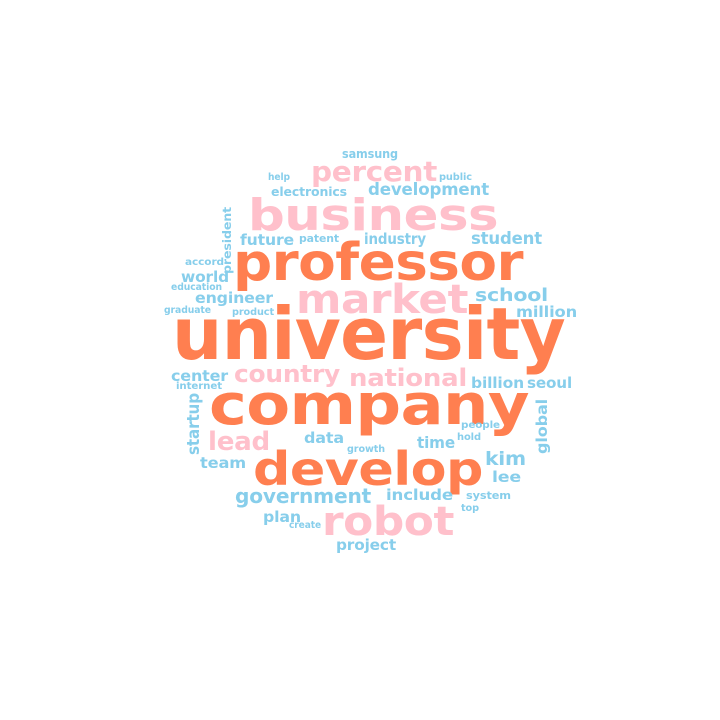 This screenshot has height=720, width=720. I want to click on word-product: product, so click(253, 312).